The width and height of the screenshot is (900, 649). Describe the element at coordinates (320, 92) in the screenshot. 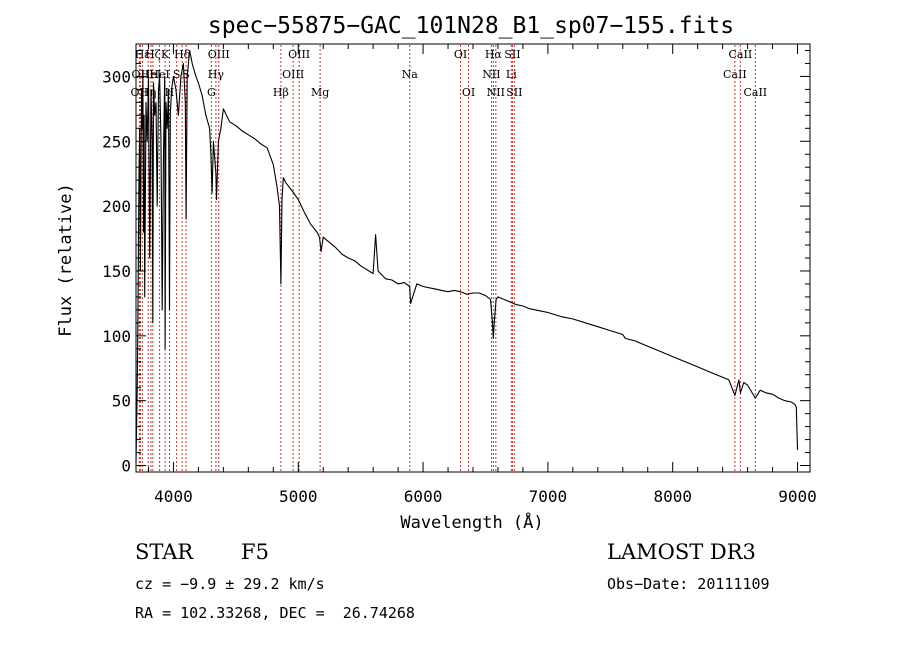

I see `emission-line-label: Mg` at that location.